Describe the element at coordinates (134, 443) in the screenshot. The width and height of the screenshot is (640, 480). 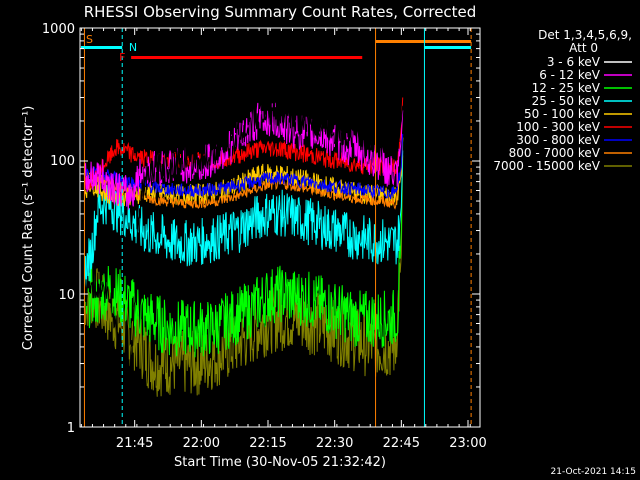
I see `x-tick-label: 21:45` at that location.